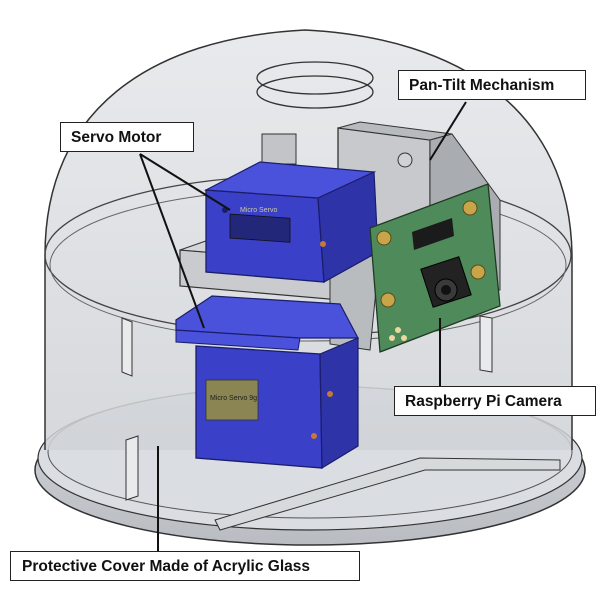 The height and width of the screenshot is (610, 610). What do you see at coordinates (448, 131) in the screenshot?
I see `pan-tilt-leader` at bounding box center [448, 131].